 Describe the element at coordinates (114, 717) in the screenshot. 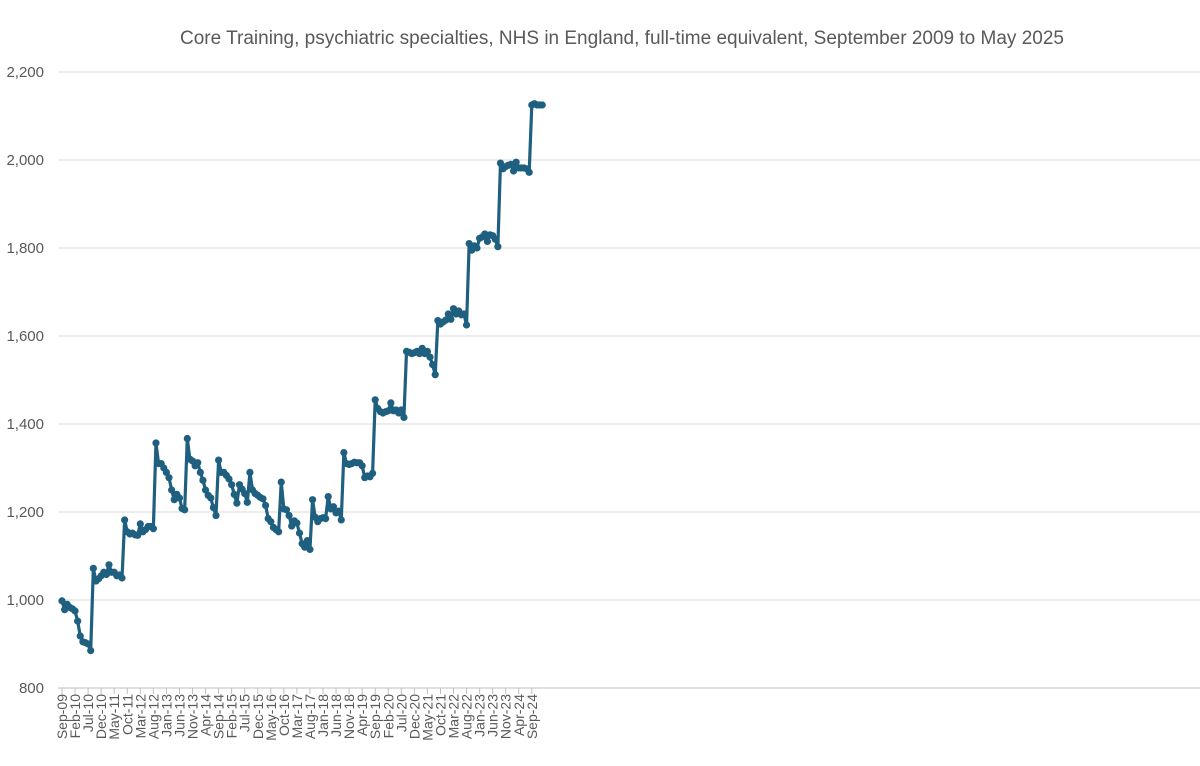

I see `x-tick-label: May-11` at that location.